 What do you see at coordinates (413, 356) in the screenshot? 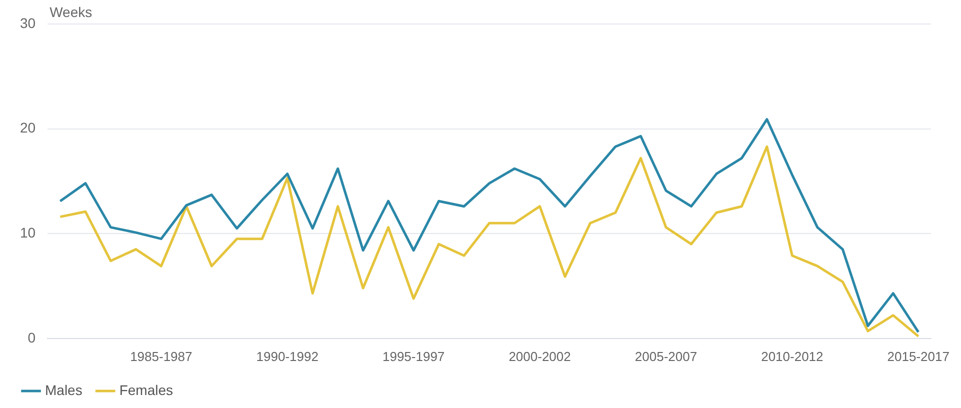
I see `x-tick-label: 1995-1997` at bounding box center [413, 356].